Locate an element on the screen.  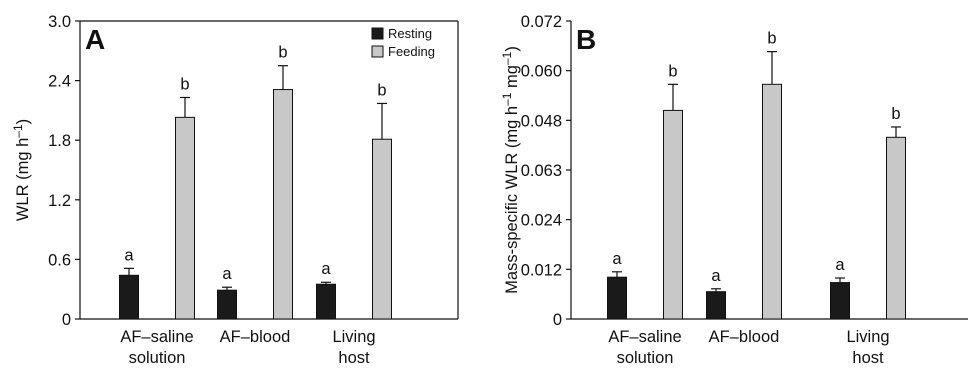
legend-swatch-feeding is located at coordinates (377, 51).